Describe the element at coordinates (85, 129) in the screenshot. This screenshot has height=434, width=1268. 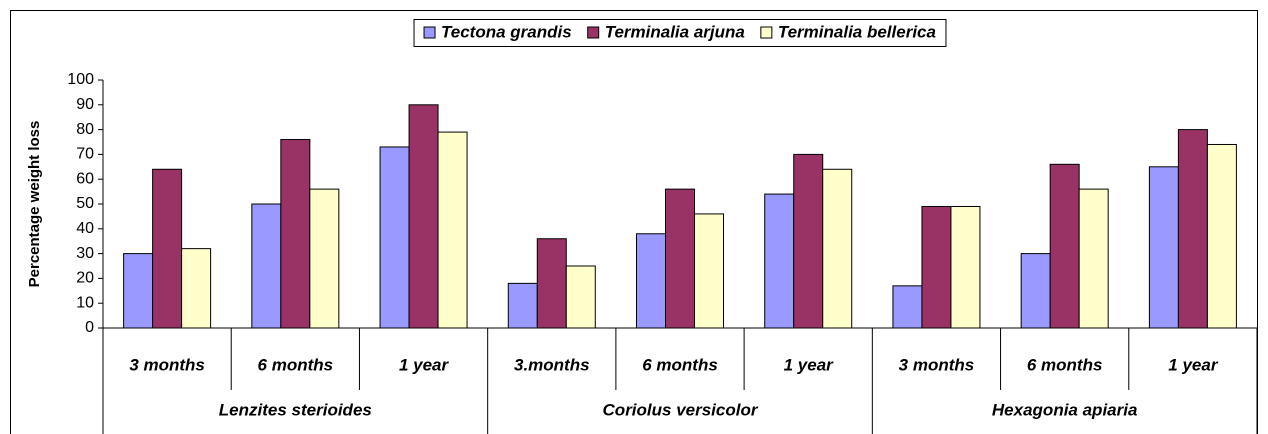
I see `y-tick-label: 80` at that location.